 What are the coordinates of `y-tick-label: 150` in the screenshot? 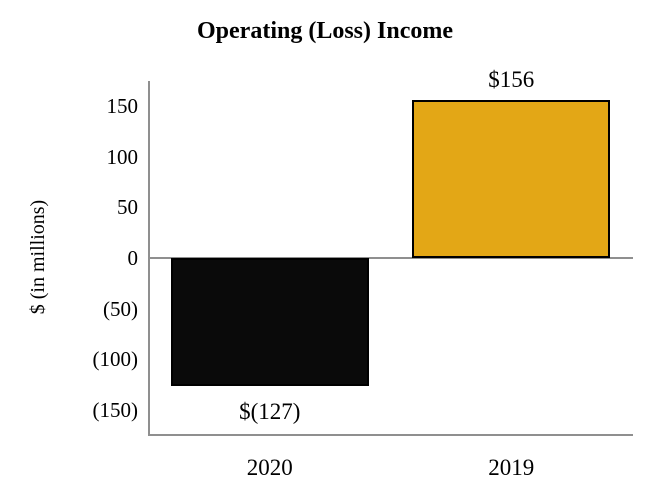 It's located at (122, 106).